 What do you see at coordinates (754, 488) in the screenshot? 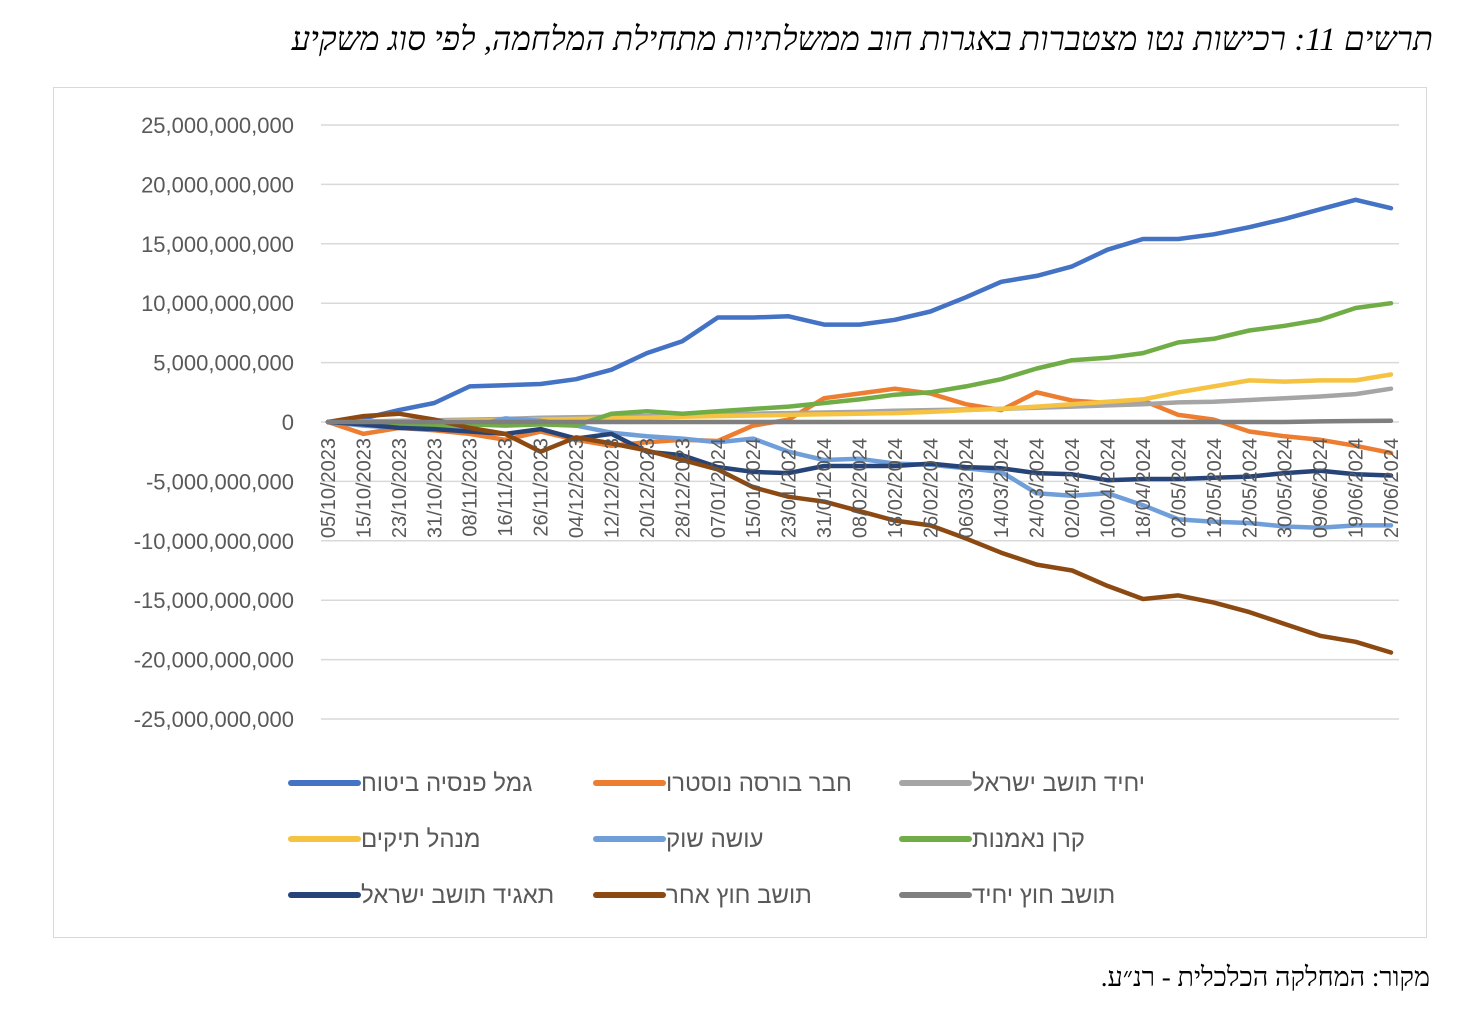
I see `x-tick-label: 15/01/2024` at bounding box center [754, 488].